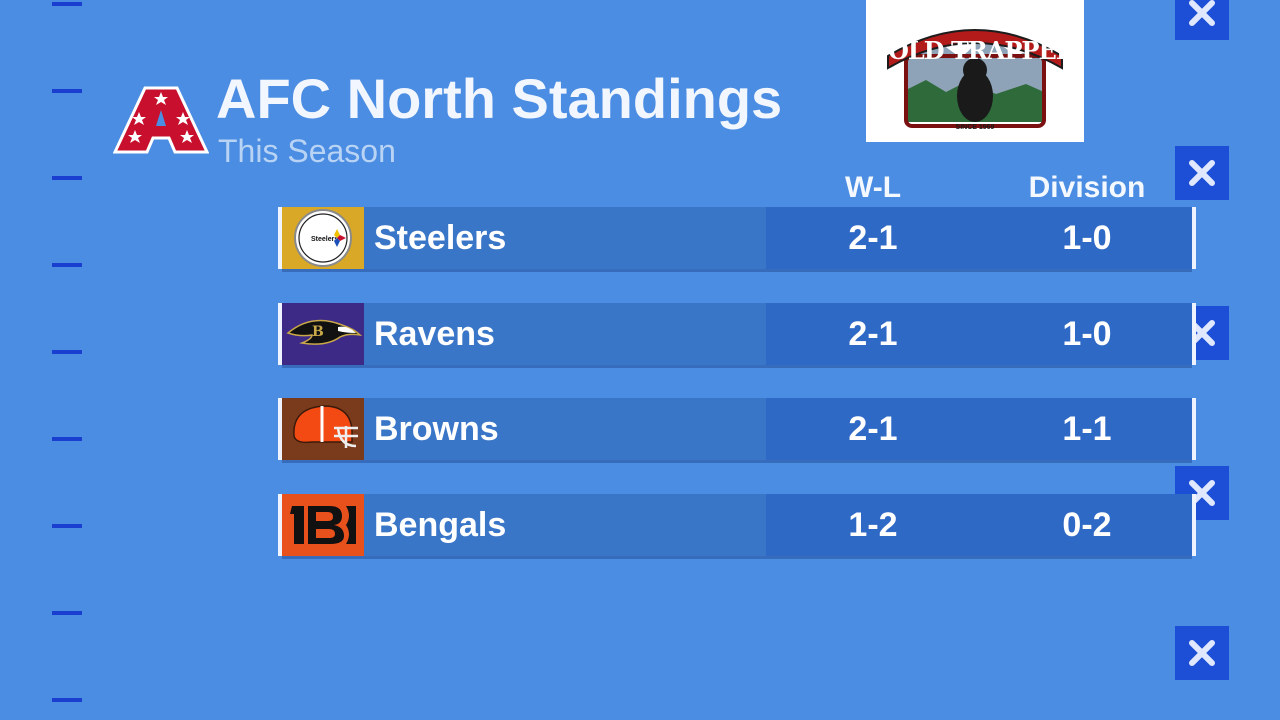 This screenshot has height=720, width=1280. What do you see at coordinates (975, 127) in the screenshot?
I see `sponsor-tagline: SINCE 1969` at bounding box center [975, 127].